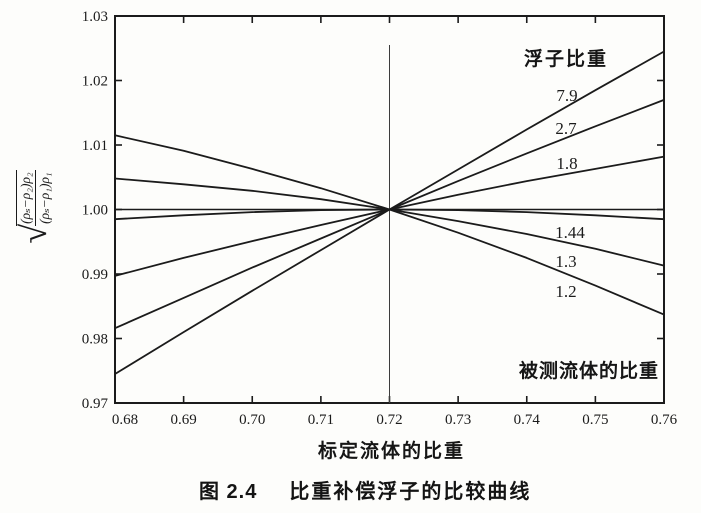 This screenshot has width=701, height=513. Describe the element at coordinates (664, 420) in the screenshot. I see `x-tick-label: 0.76` at that location.